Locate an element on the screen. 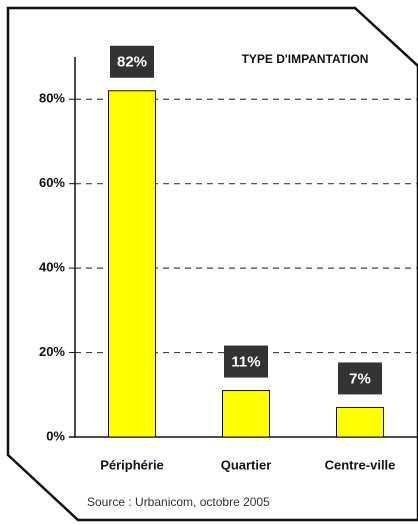  value-label: 7% is located at coordinates (360, 378).